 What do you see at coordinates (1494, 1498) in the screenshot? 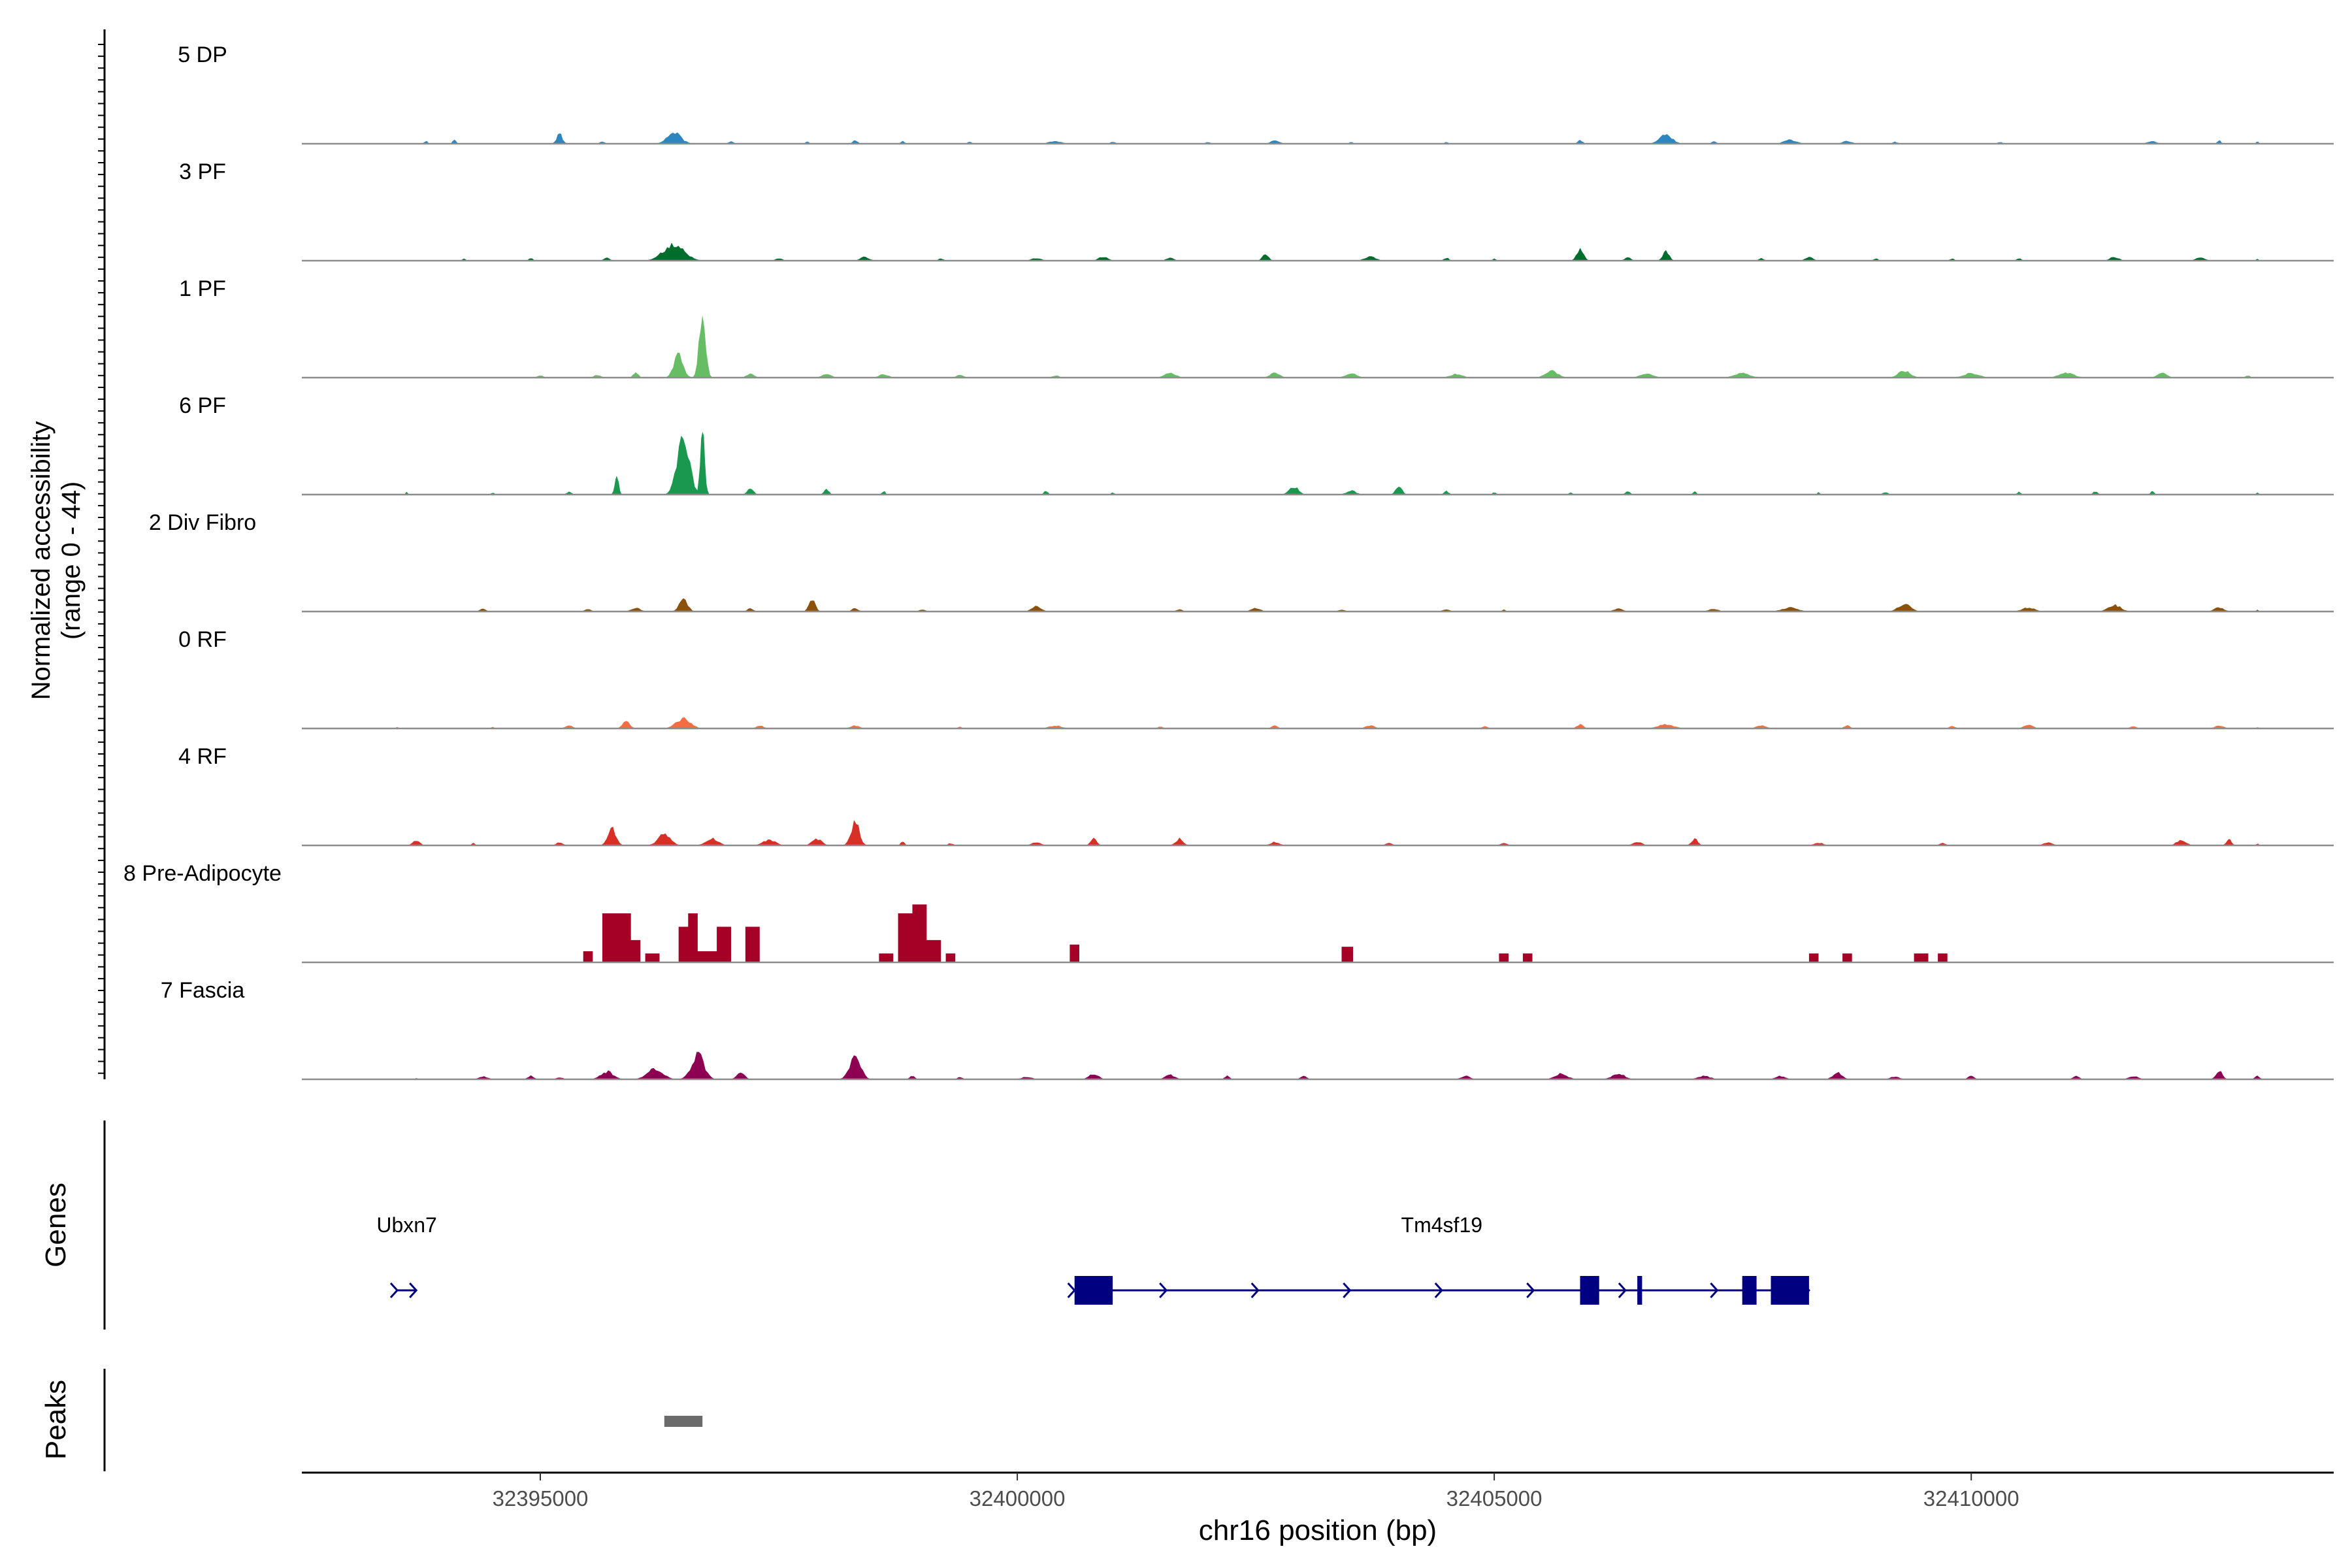
I see `x-tick-label: 32405000` at bounding box center [1494, 1498].